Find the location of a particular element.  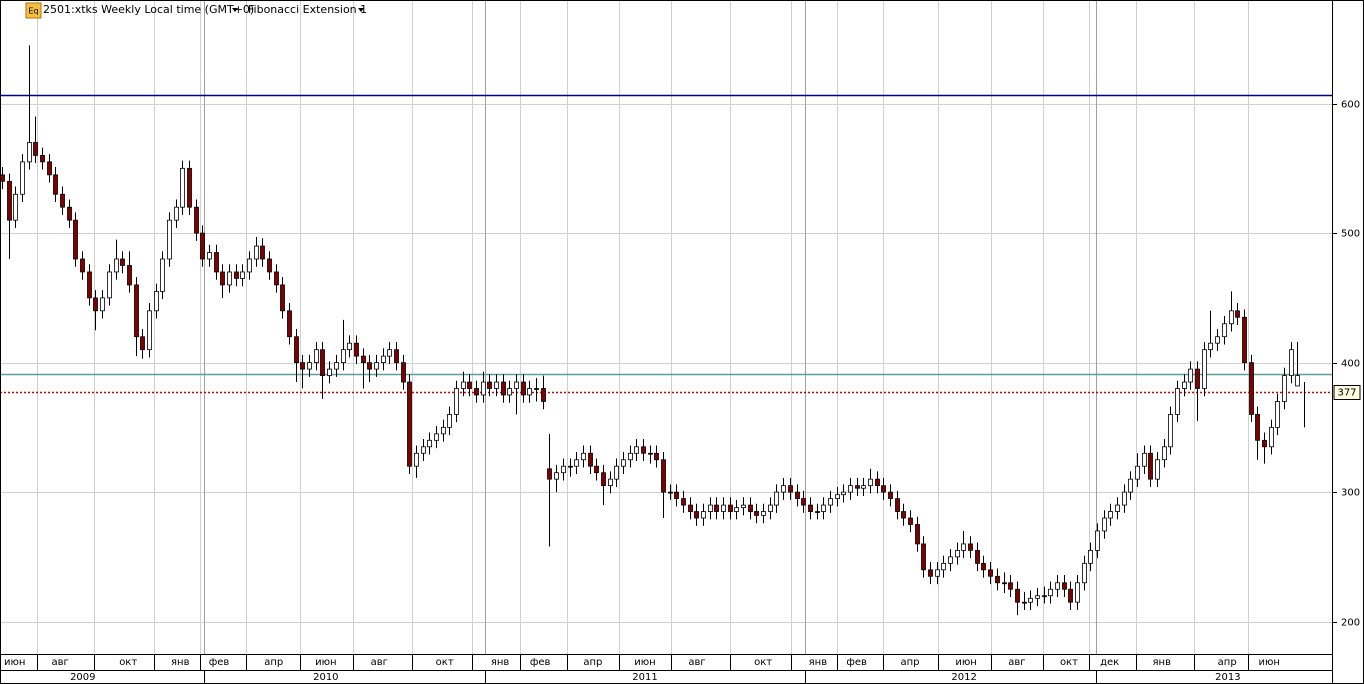

year-label: 2009 is located at coordinates (82, 677).